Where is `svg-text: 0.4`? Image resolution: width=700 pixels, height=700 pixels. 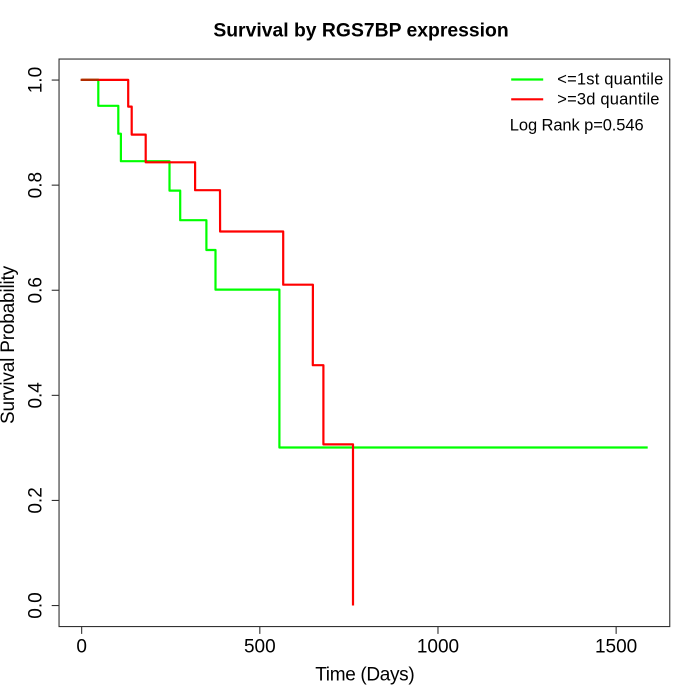 svg-text: 0.4 is located at coordinates (36, 395).